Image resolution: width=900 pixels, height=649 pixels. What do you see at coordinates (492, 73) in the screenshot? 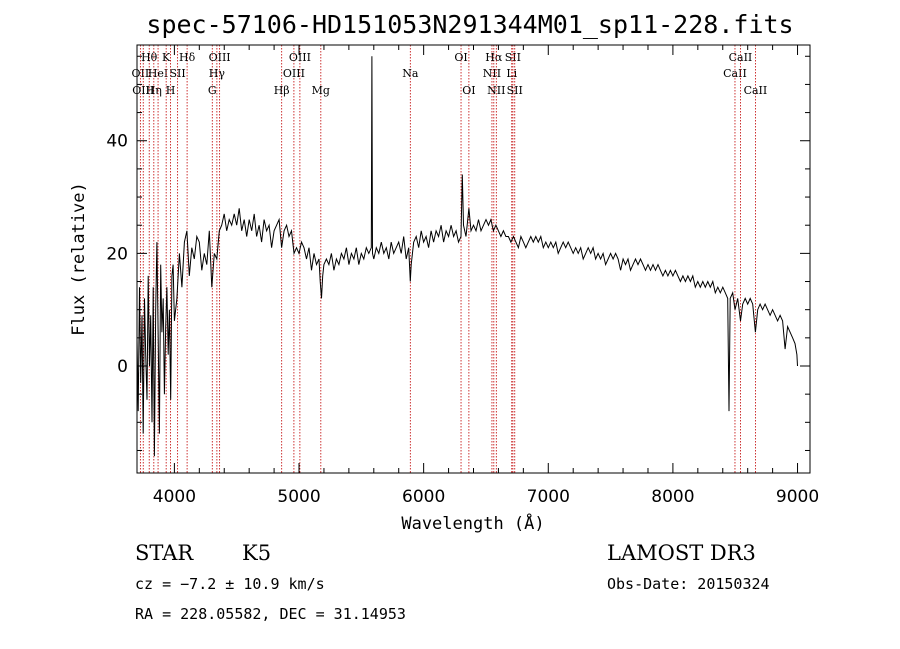
I see `line-label-6548: NII` at bounding box center [492, 73].